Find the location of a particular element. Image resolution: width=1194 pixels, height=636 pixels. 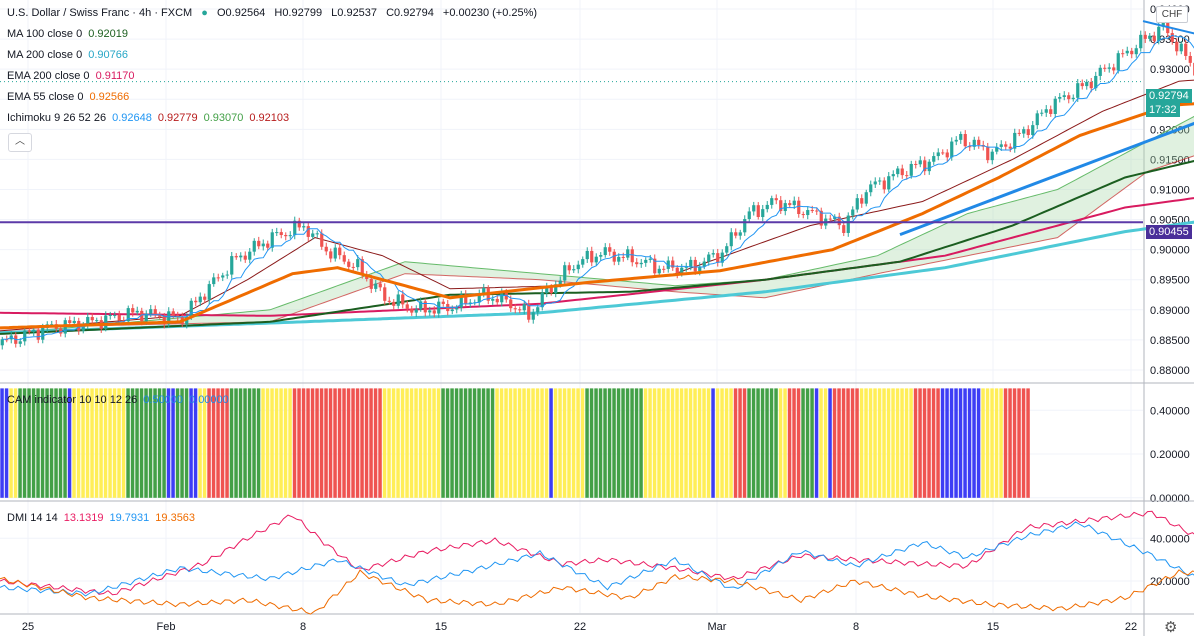

settings-gear-icon: ⚙ is located at coordinates (1171, 627).